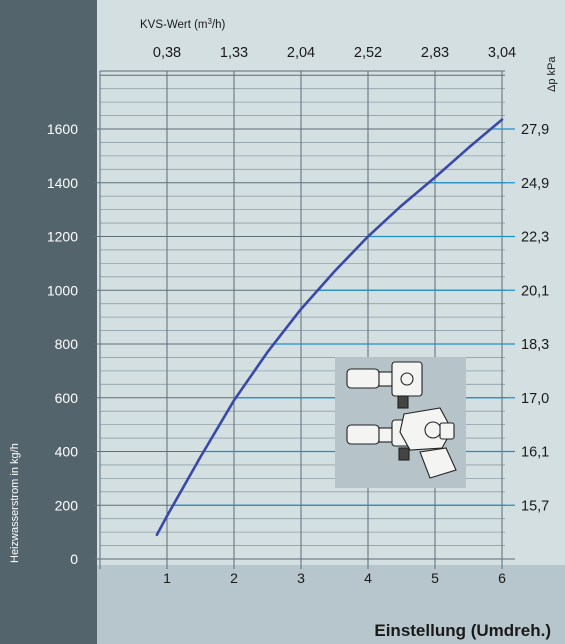 The height and width of the screenshot is (644, 565). I want to click on bottom-band, so click(331, 604).